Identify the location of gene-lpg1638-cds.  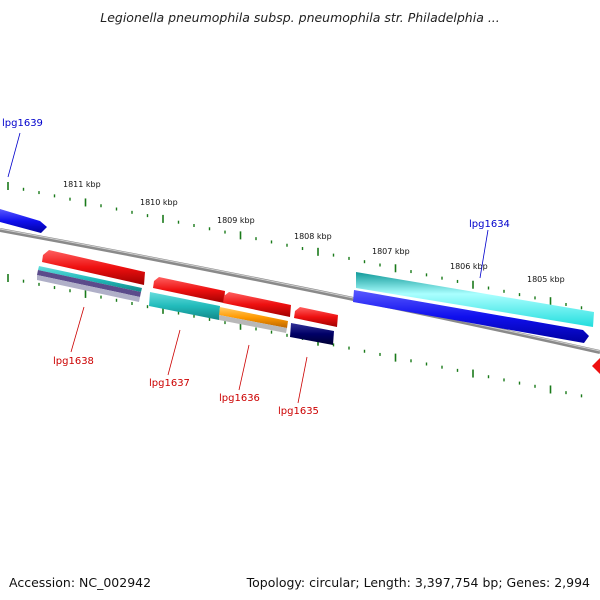
(93, 267).